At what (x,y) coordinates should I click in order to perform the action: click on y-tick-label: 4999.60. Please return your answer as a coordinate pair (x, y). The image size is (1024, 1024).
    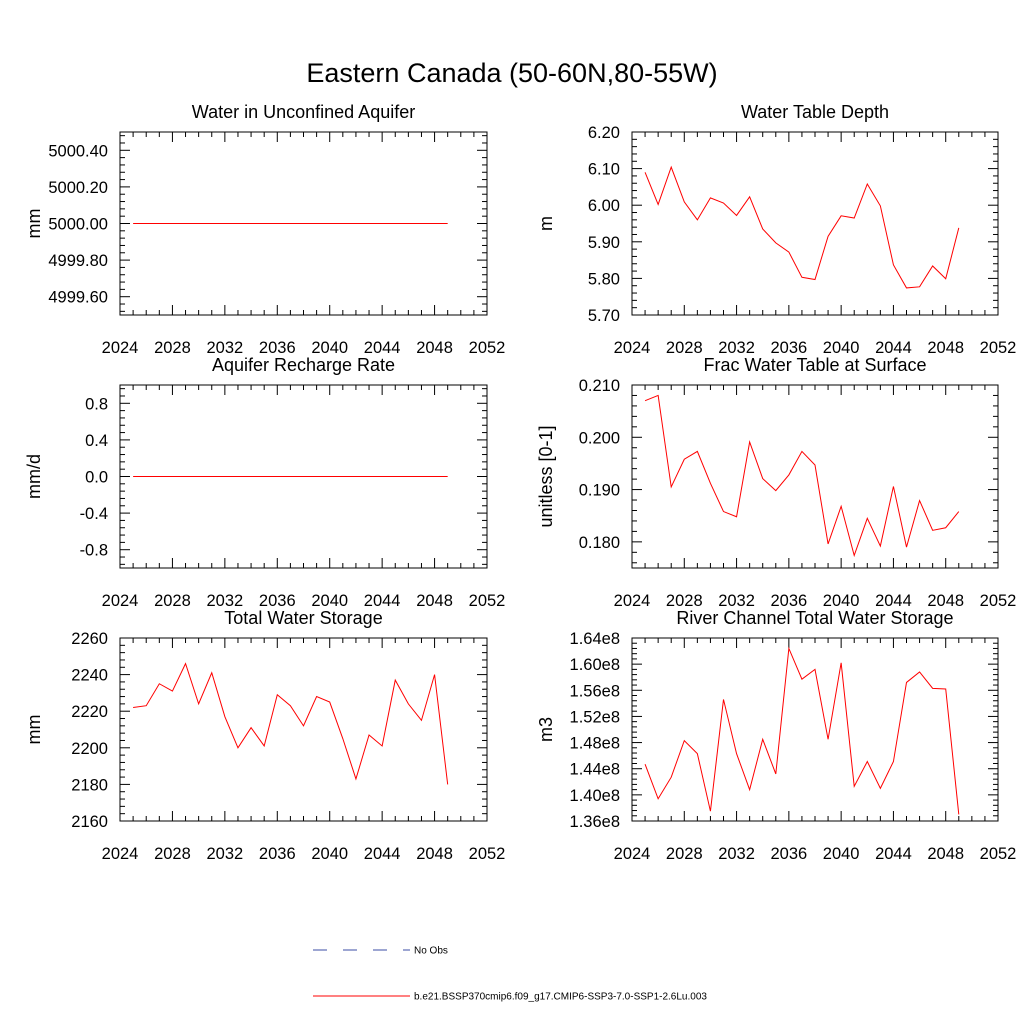
    Looking at the image, I should click on (78, 298).